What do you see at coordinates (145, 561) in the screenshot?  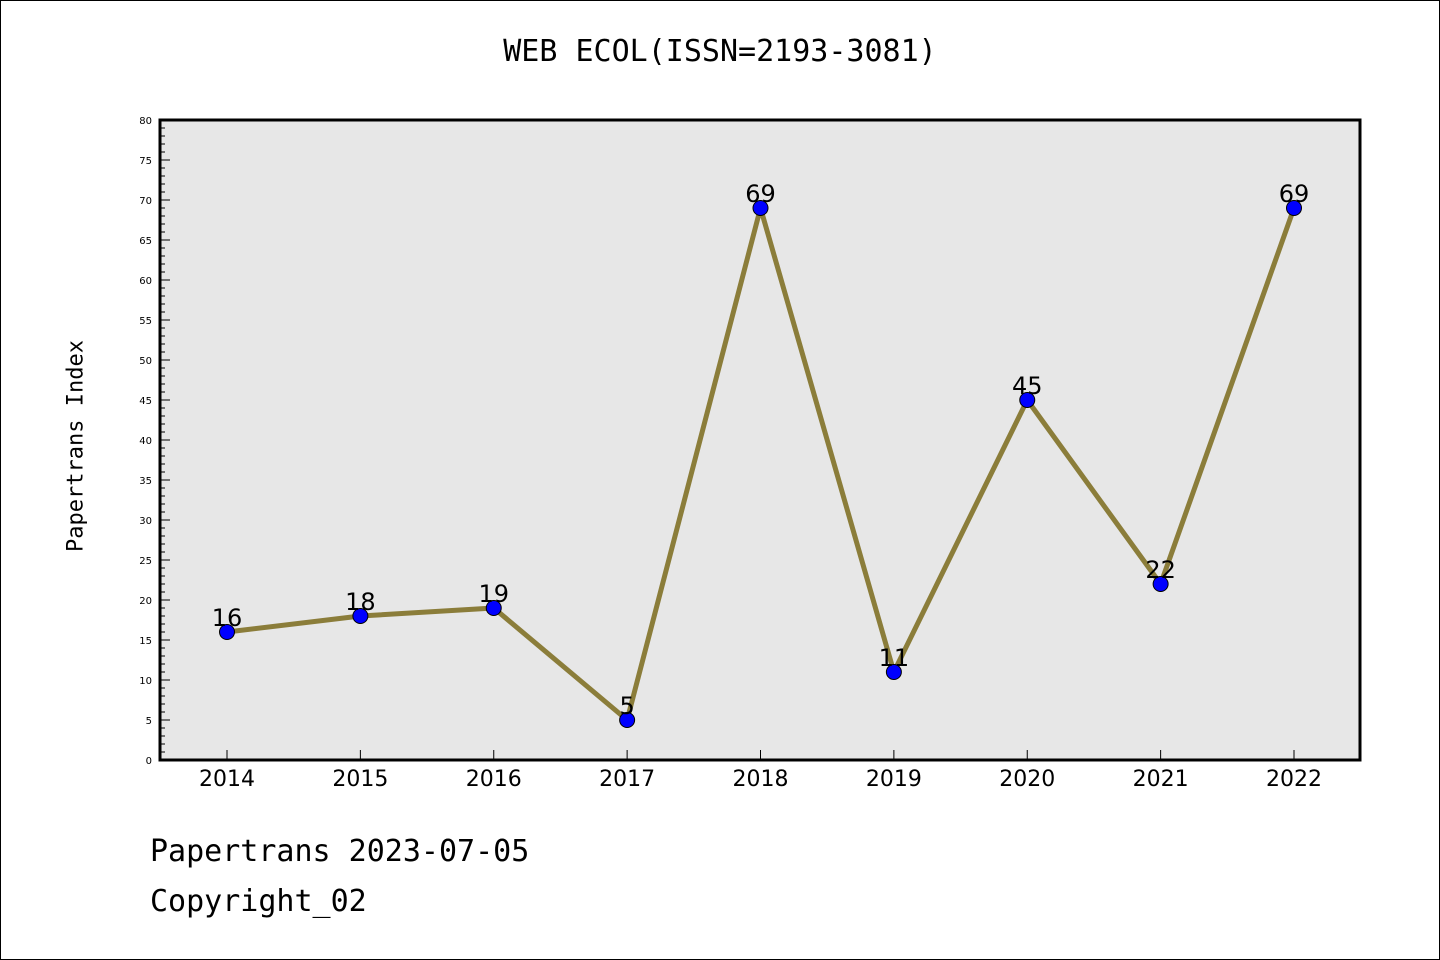 I see `y-tick-label: 25` at bounding box center [145, 561].